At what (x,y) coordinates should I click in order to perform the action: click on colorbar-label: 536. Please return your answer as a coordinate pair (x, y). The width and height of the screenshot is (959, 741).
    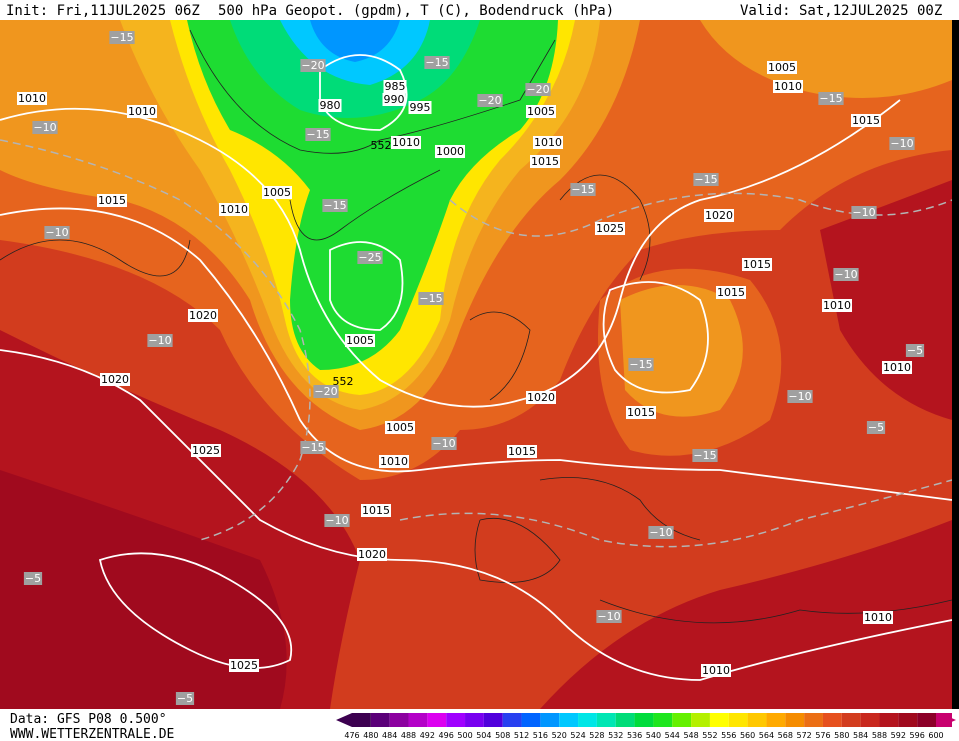
    Looking at the image, I should click on (634, 735).